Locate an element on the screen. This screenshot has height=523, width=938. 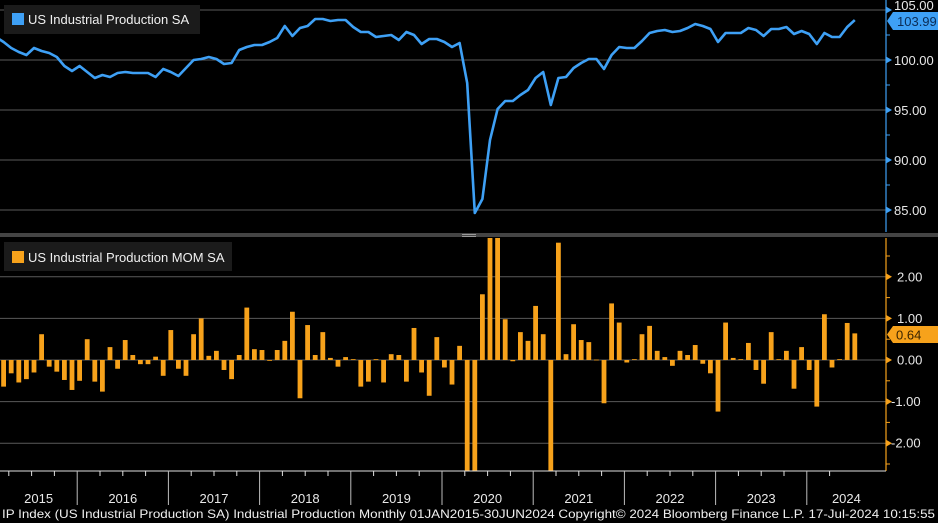
last-value-level: 103.99 is located at coordinates (917, 21).